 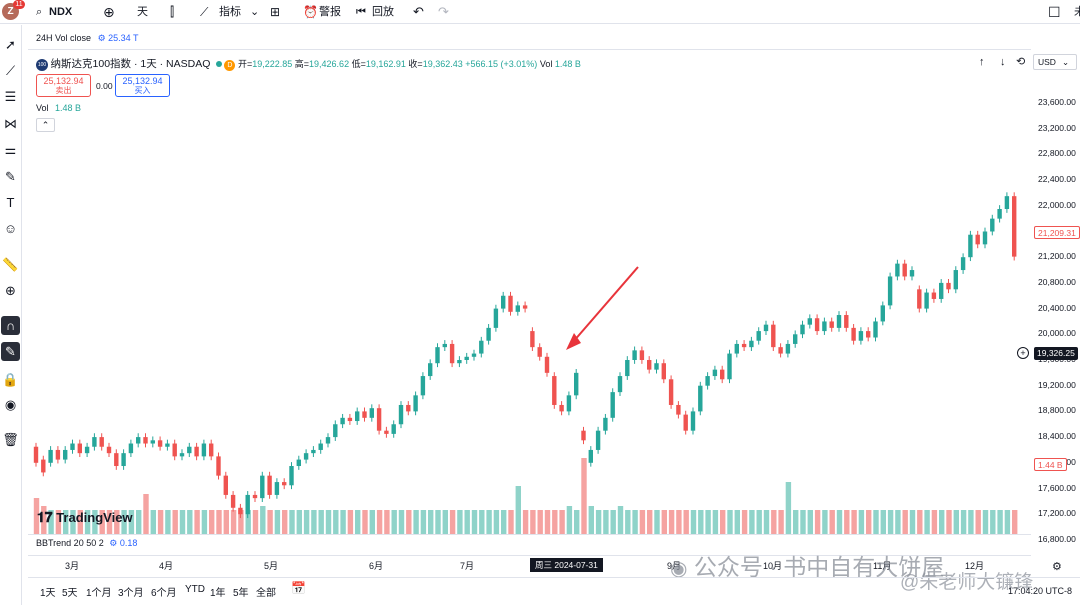 I want to click on buy-button: 25,132.94 买入, so click(x=142, y=85).